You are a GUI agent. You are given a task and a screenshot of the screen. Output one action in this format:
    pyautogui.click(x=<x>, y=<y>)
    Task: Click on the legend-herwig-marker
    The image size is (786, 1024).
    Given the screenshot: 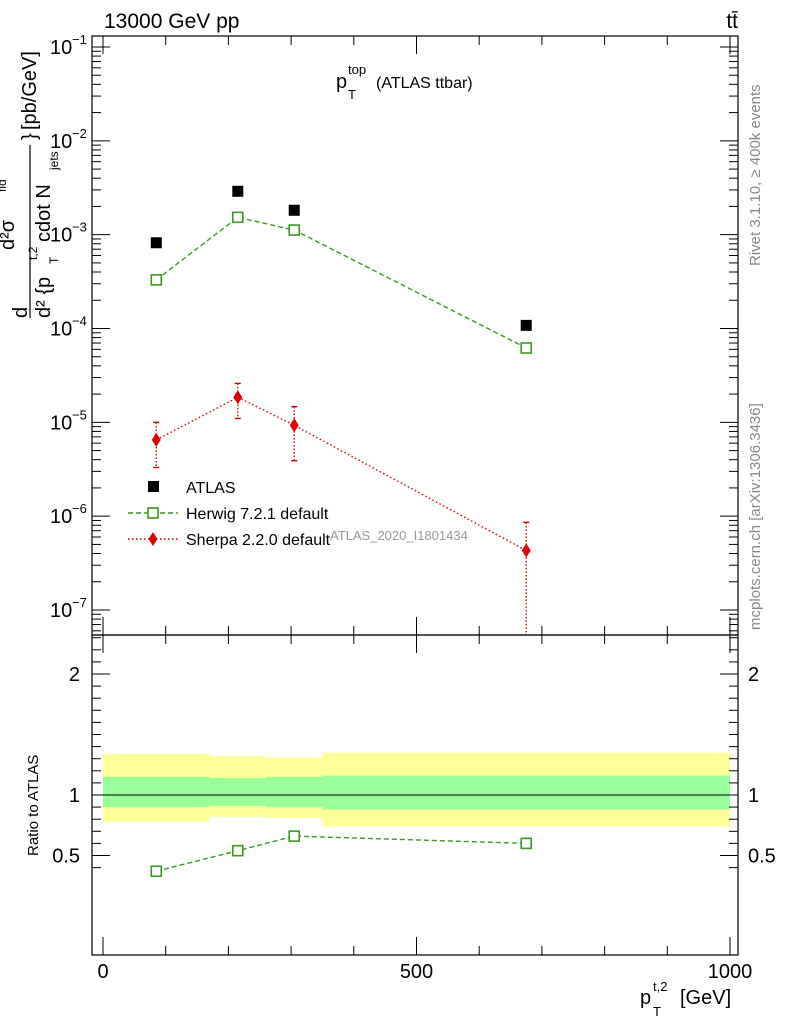 What is the action you would take?
    pyautogui.click(x=153, y=513)
    